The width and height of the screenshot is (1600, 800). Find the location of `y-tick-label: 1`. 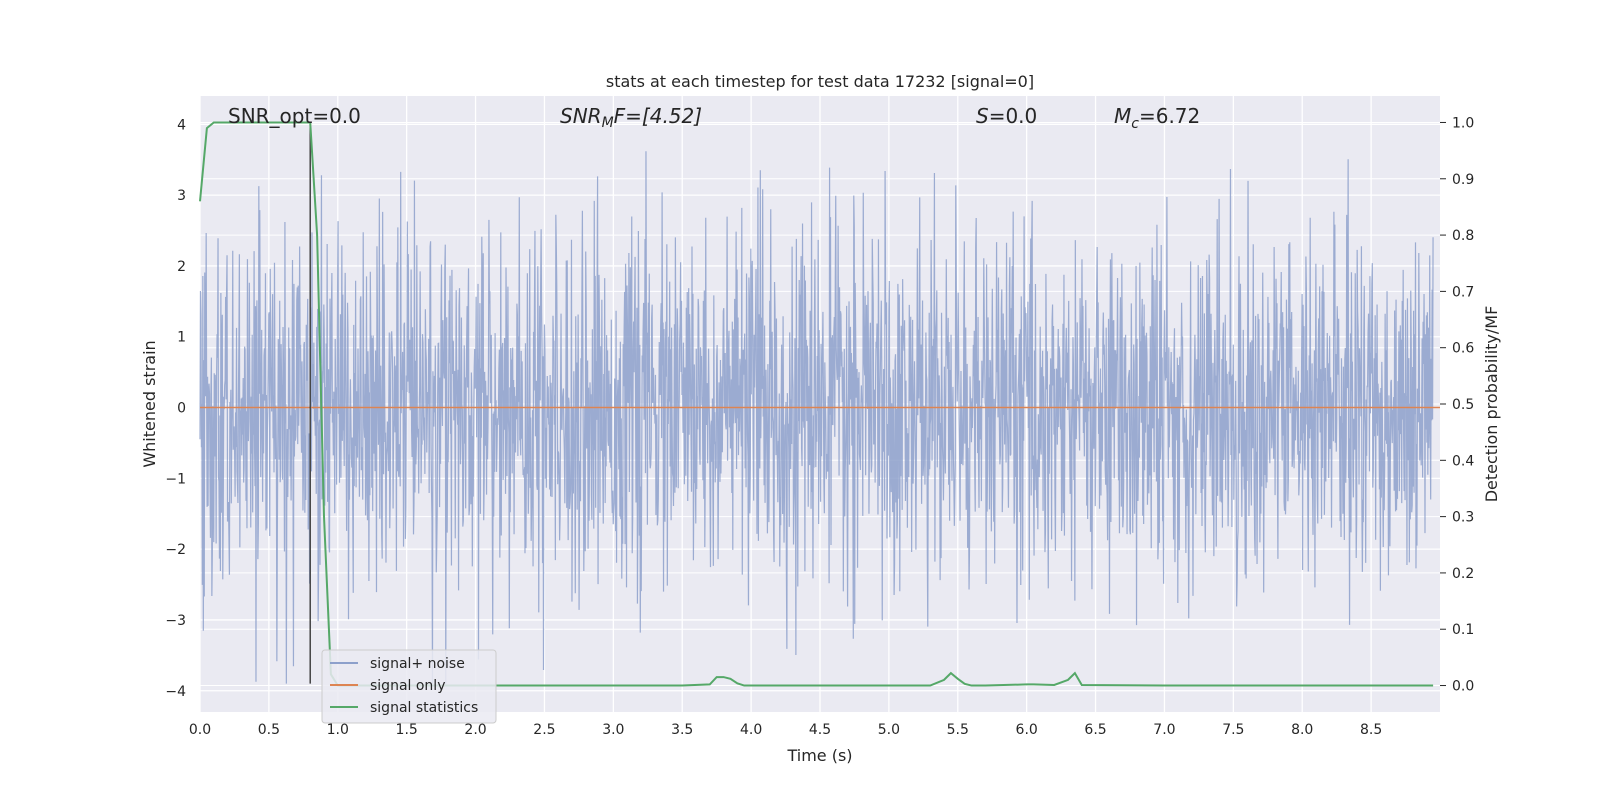

y-tick-label: 1 is located at coordinates (181, 338).